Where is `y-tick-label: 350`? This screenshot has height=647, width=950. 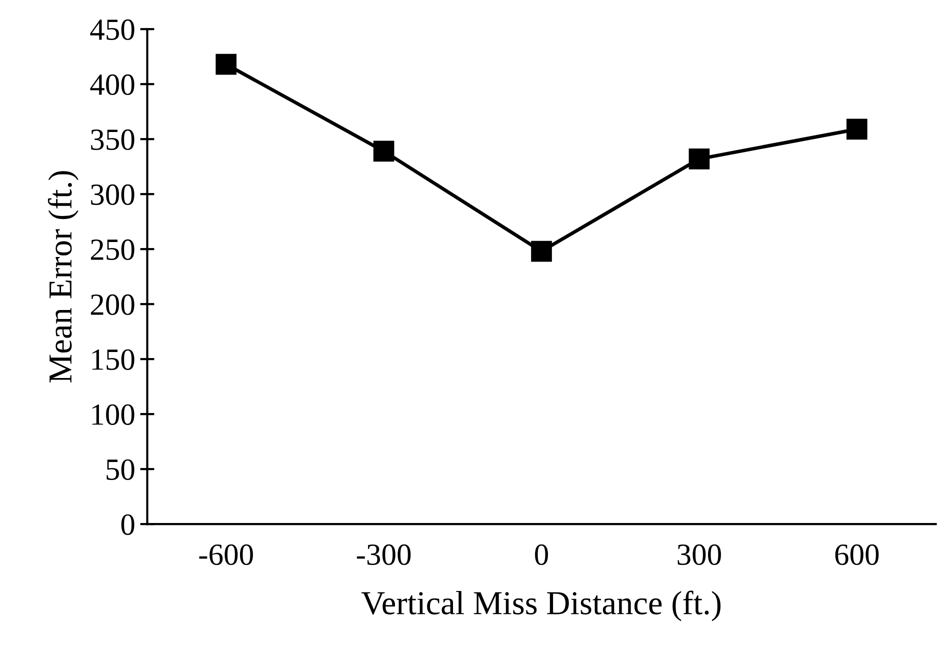 y-tick-label: 350 is located at coordinates (112, 139).